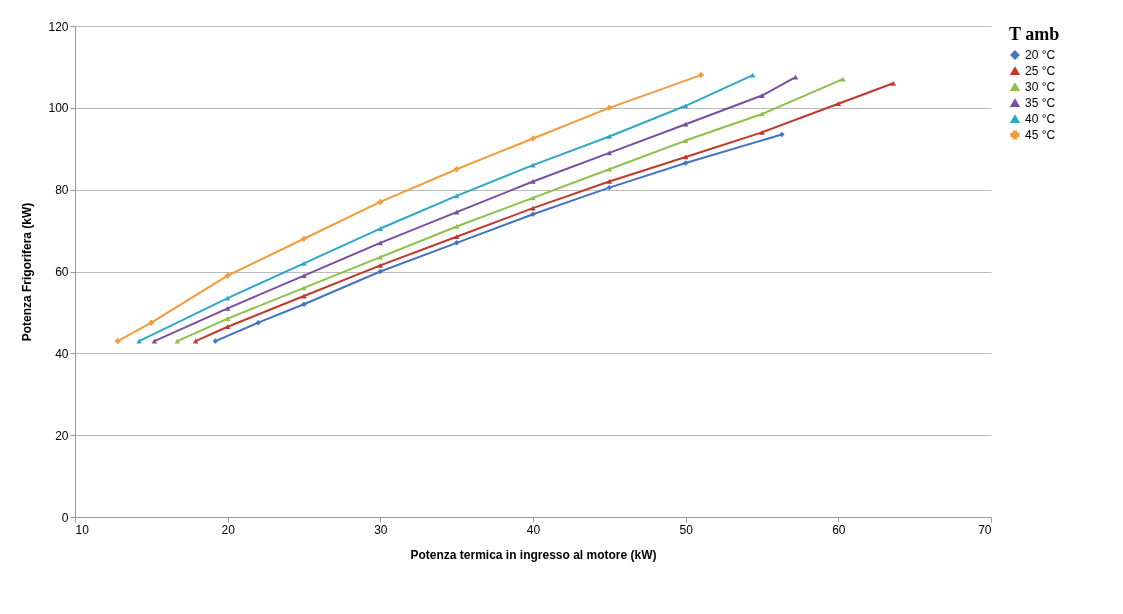  I want to click on x-tick-label: 60, so click(839, 529).